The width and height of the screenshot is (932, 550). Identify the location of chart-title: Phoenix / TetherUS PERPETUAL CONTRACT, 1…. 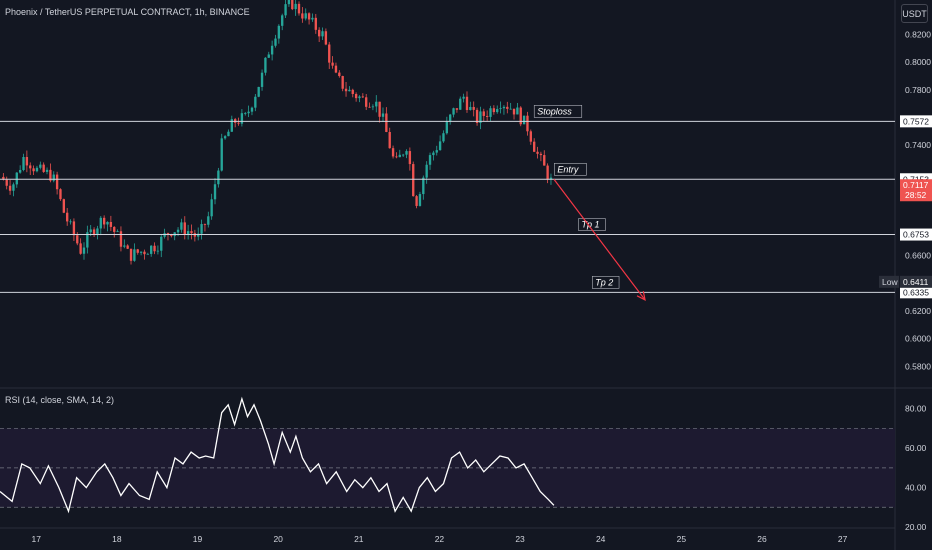
(127, 12).